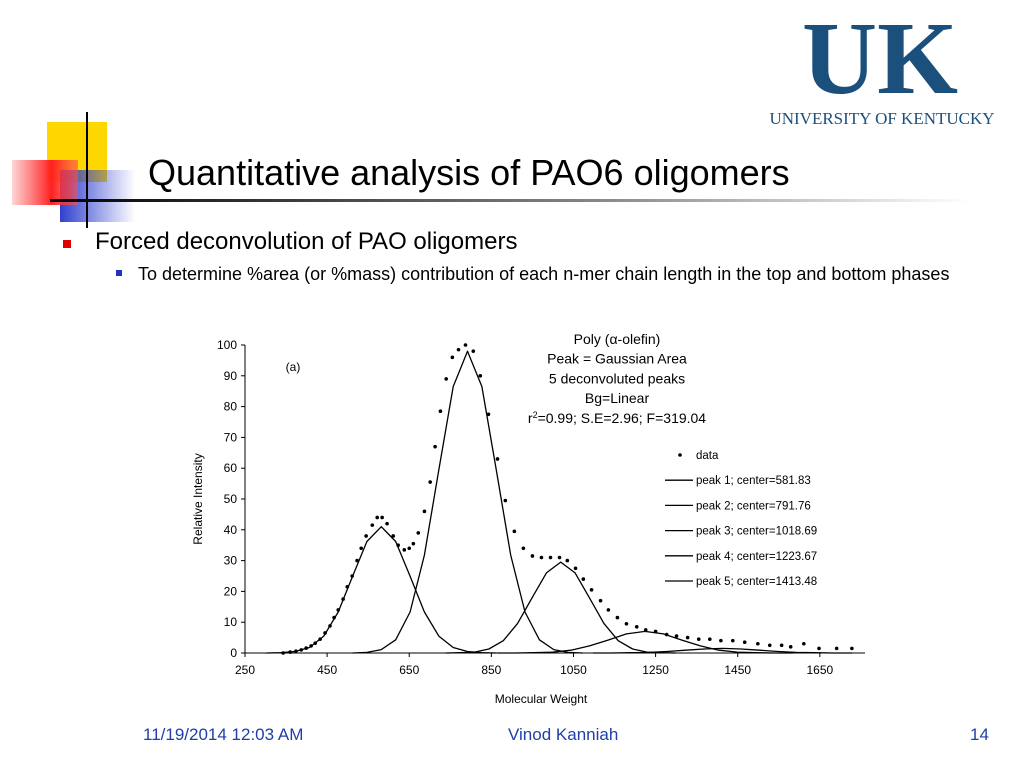 The width and height of the screenshot is (1024, 768). What do you see at coordinates (573, 670) in the screenshot?
I see `x-tick-label: 1050` at bounding box center [573, 670].